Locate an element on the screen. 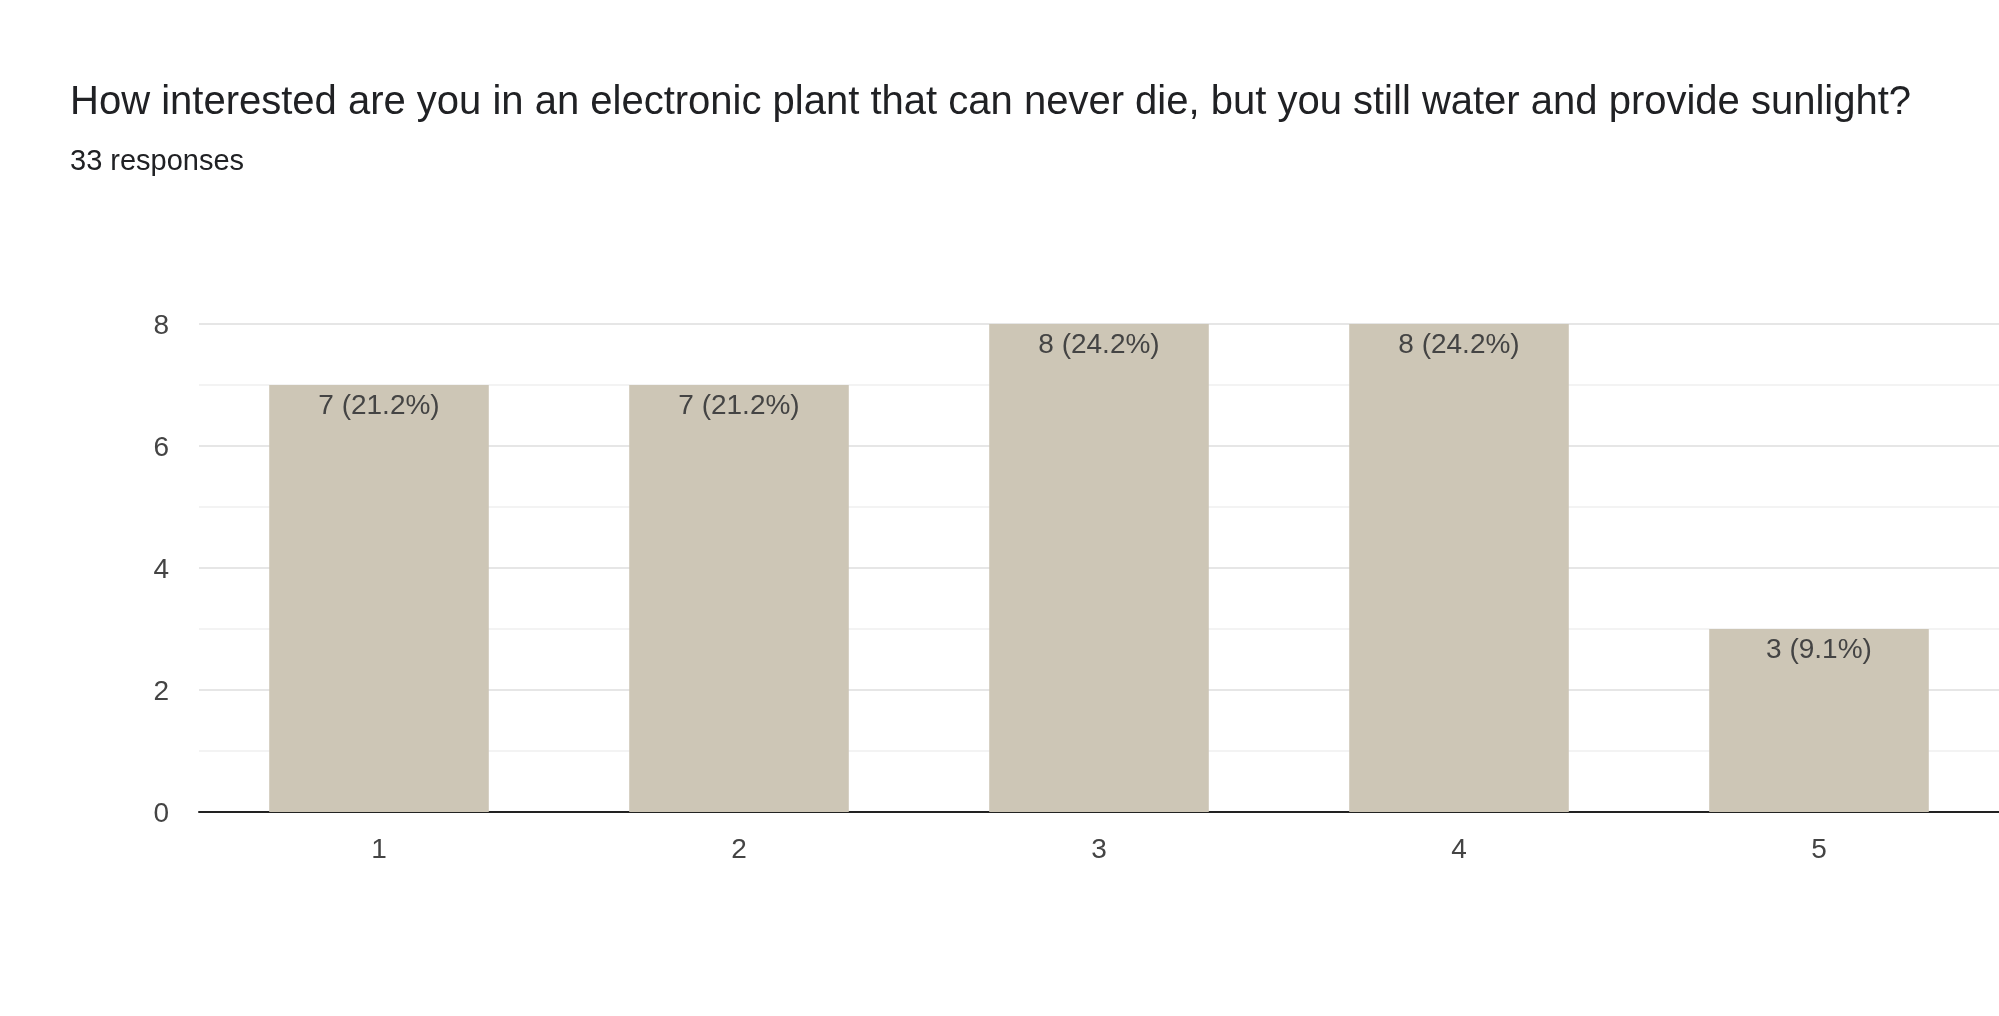 The width and height of the screenshot is (1999, 1016). x-tick-label: 4 is located at coordinates (1459, 848).